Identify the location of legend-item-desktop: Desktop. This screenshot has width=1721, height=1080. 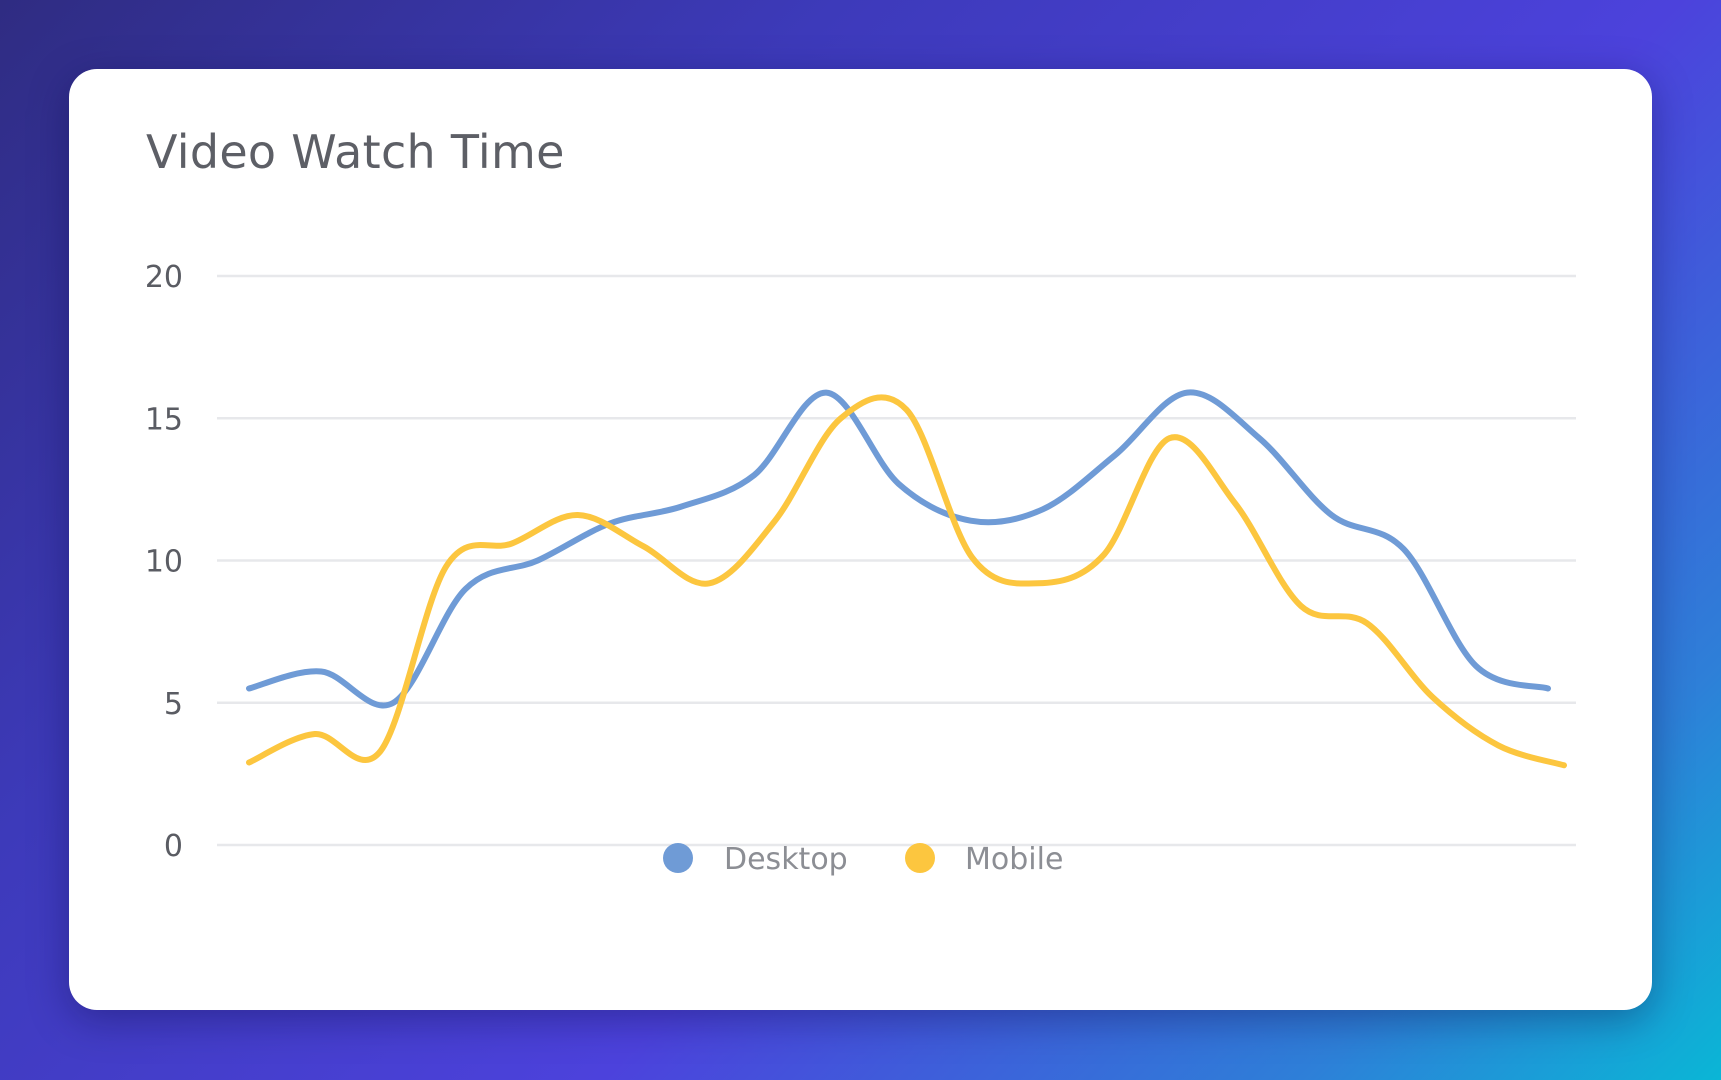
(755, 859).